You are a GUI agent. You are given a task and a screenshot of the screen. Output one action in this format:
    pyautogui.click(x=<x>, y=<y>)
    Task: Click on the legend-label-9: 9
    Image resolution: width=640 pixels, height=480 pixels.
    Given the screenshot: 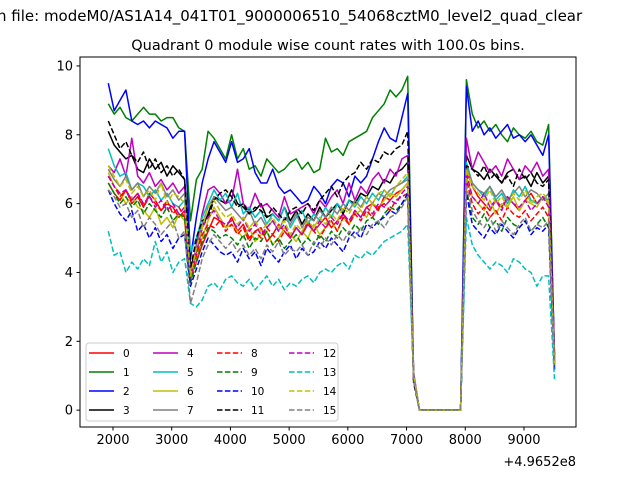 What is the action you would take?
    pyautogui.click(x=254, y=373)
    